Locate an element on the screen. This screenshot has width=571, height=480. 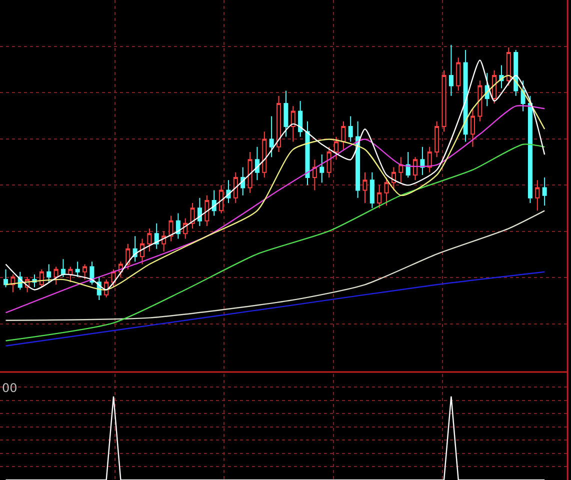
text: 00 is located at coordinates (10, 388).